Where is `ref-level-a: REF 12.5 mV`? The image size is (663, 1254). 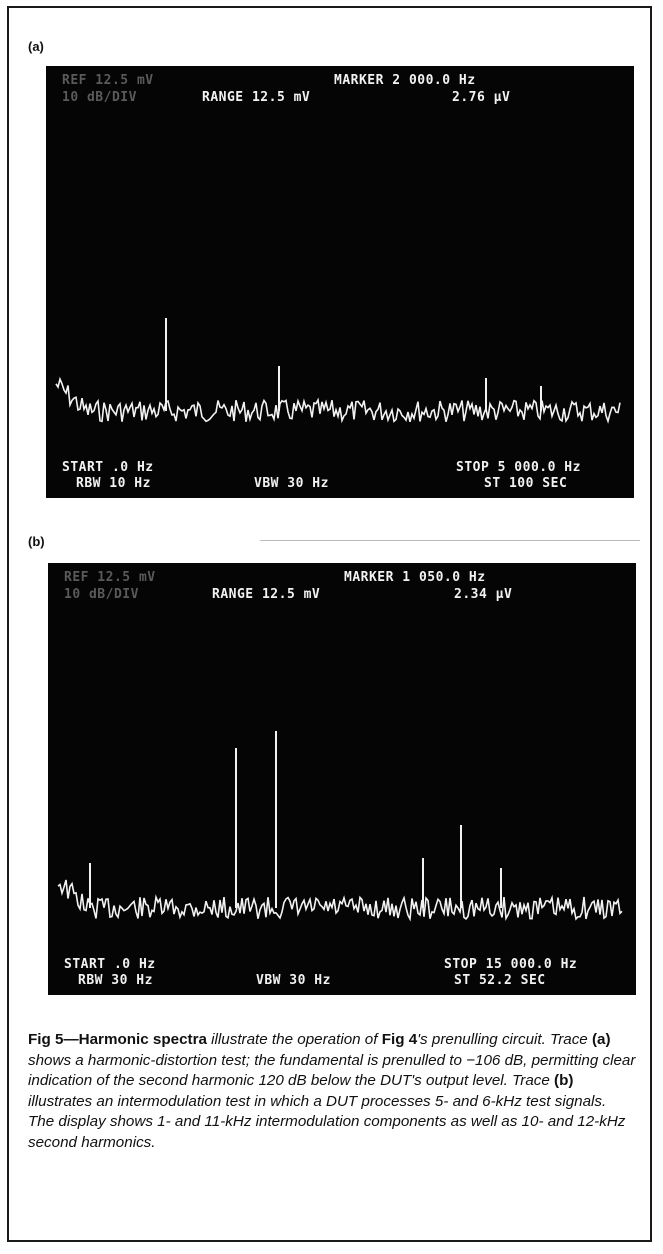 ref-level-a: REF 12.5 mV is located at coordinates (108, 80).